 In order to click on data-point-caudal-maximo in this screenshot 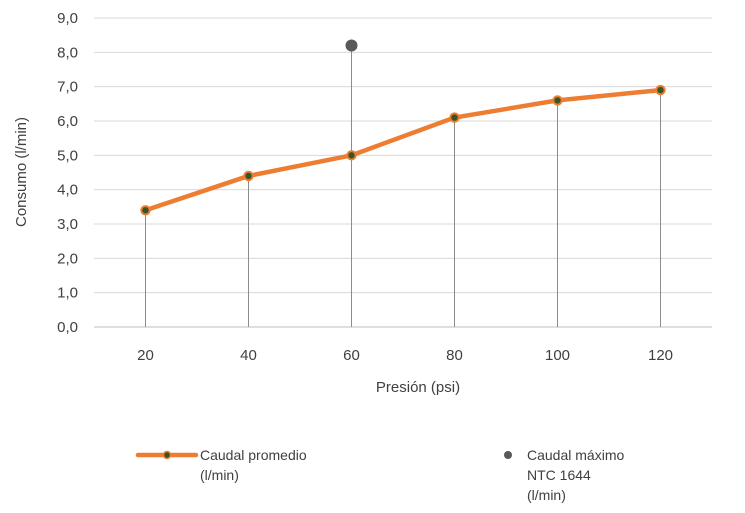, I will do `click(351, 45)`.